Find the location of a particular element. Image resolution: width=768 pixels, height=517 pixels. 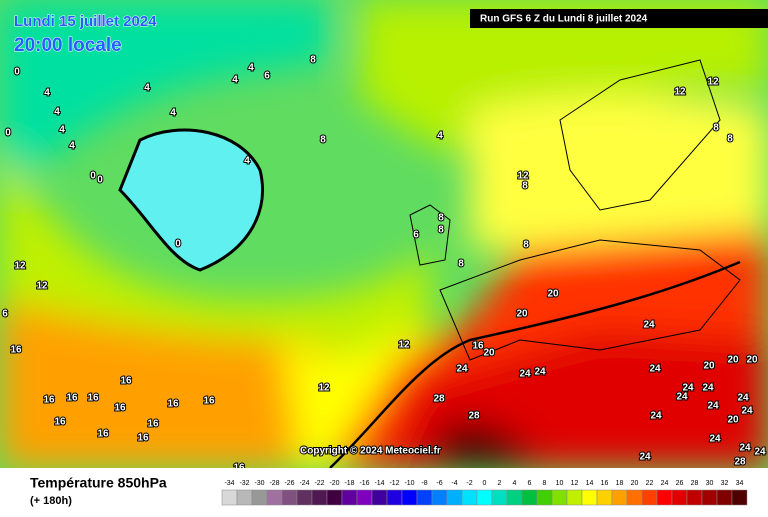

scale-label: -32 is located at coordinates (244, 483).